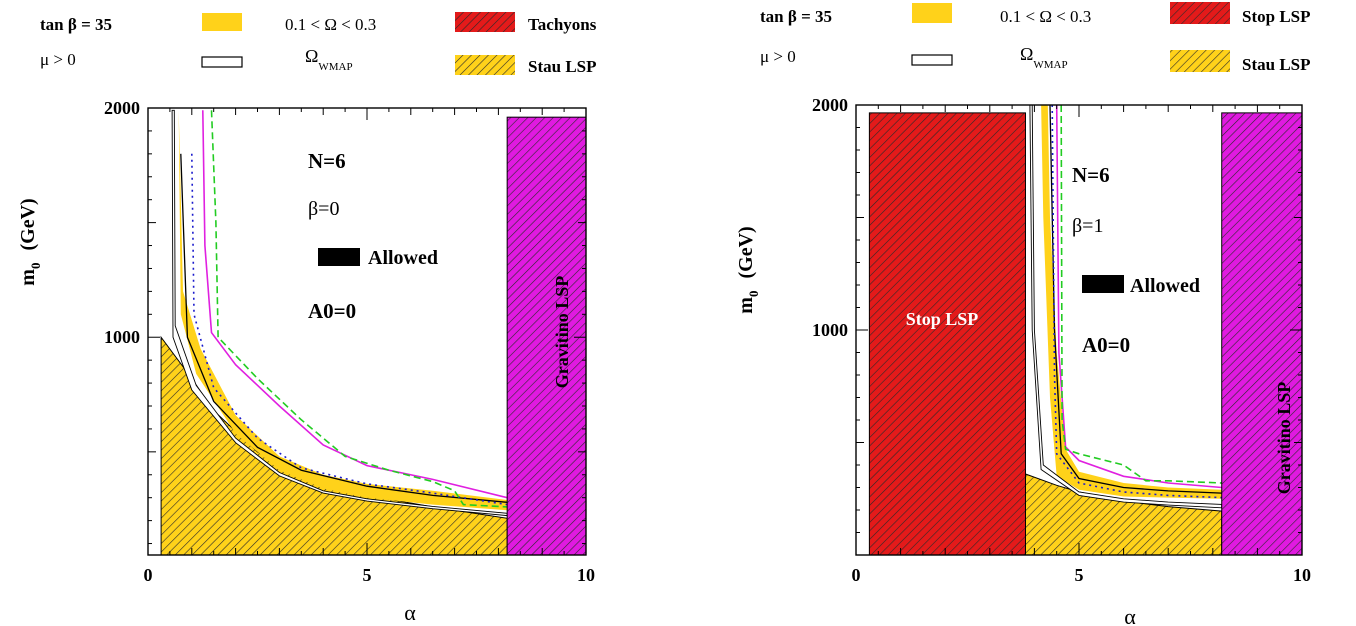 This screenshot has height=626, width=1356. I want to click on left-y-axis-label: m0 (GeV), so click(30, 241).